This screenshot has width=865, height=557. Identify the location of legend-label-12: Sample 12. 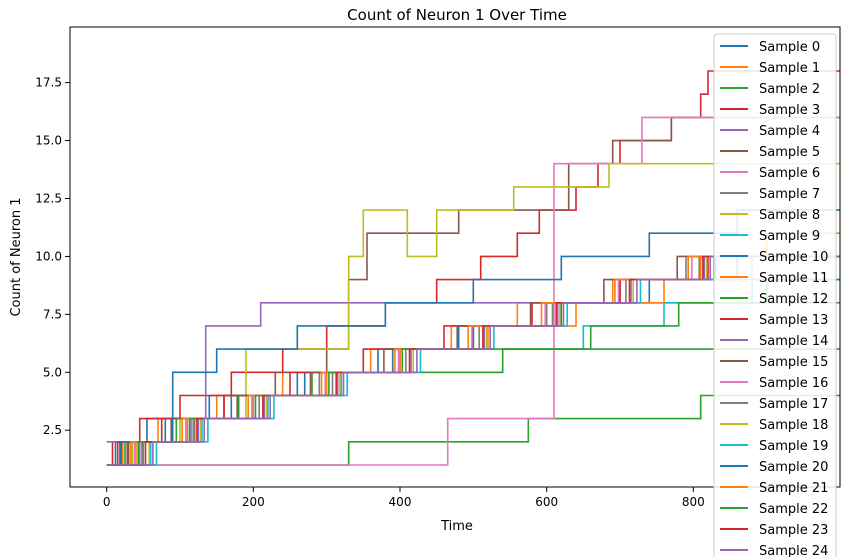
(793, 299).